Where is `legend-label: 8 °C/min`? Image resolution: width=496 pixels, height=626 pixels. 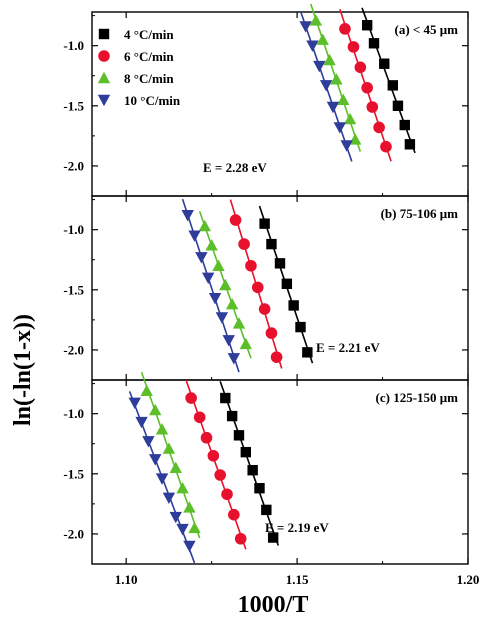 legend-label: 8 °C/min is located at coordinates (149, 78).